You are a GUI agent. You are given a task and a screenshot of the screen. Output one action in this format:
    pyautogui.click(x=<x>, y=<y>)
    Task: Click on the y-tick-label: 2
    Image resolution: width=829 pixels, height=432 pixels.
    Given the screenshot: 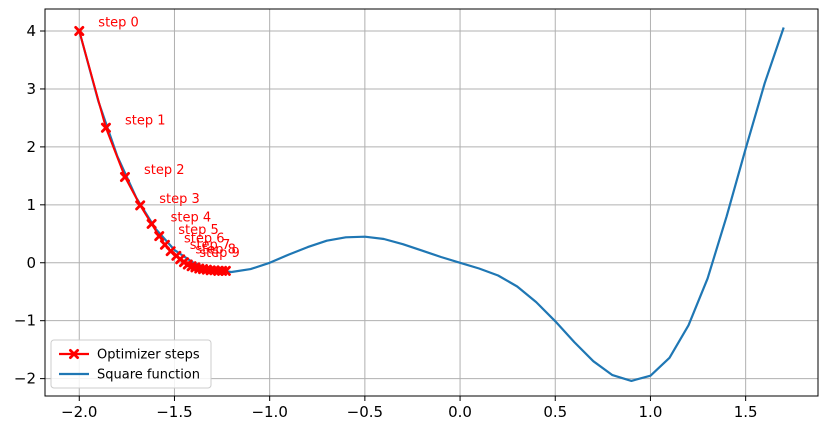 What is the action you would take?
    pyautogui.click(x=31, y=147)
    